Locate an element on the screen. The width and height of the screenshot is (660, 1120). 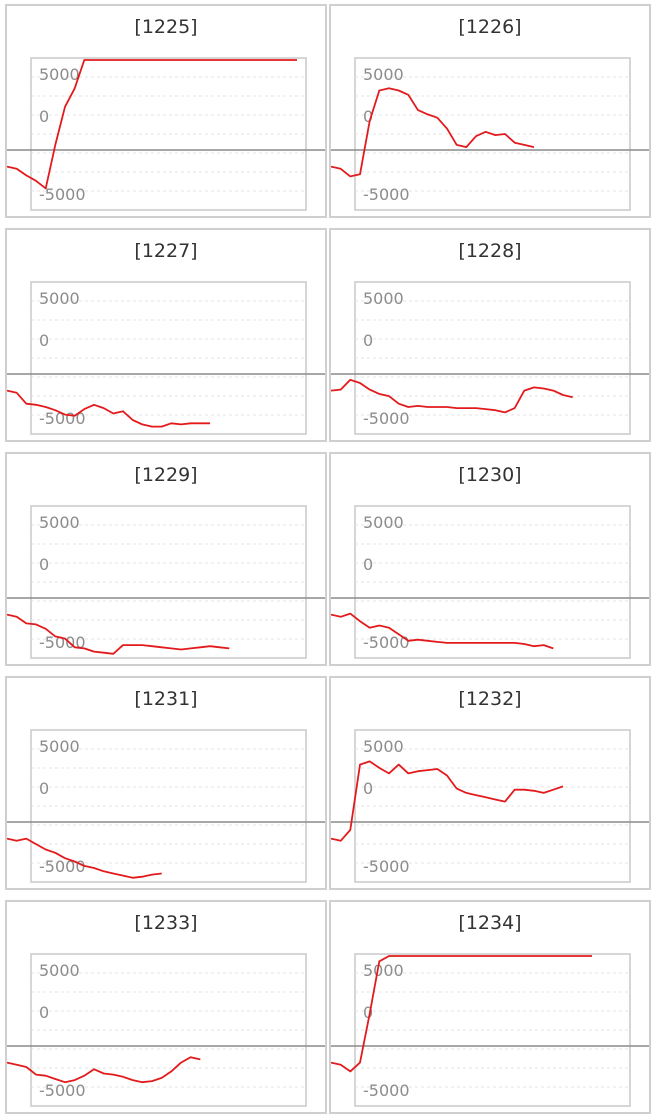
chart-title: [1231] is located at coordinates (166, 699).